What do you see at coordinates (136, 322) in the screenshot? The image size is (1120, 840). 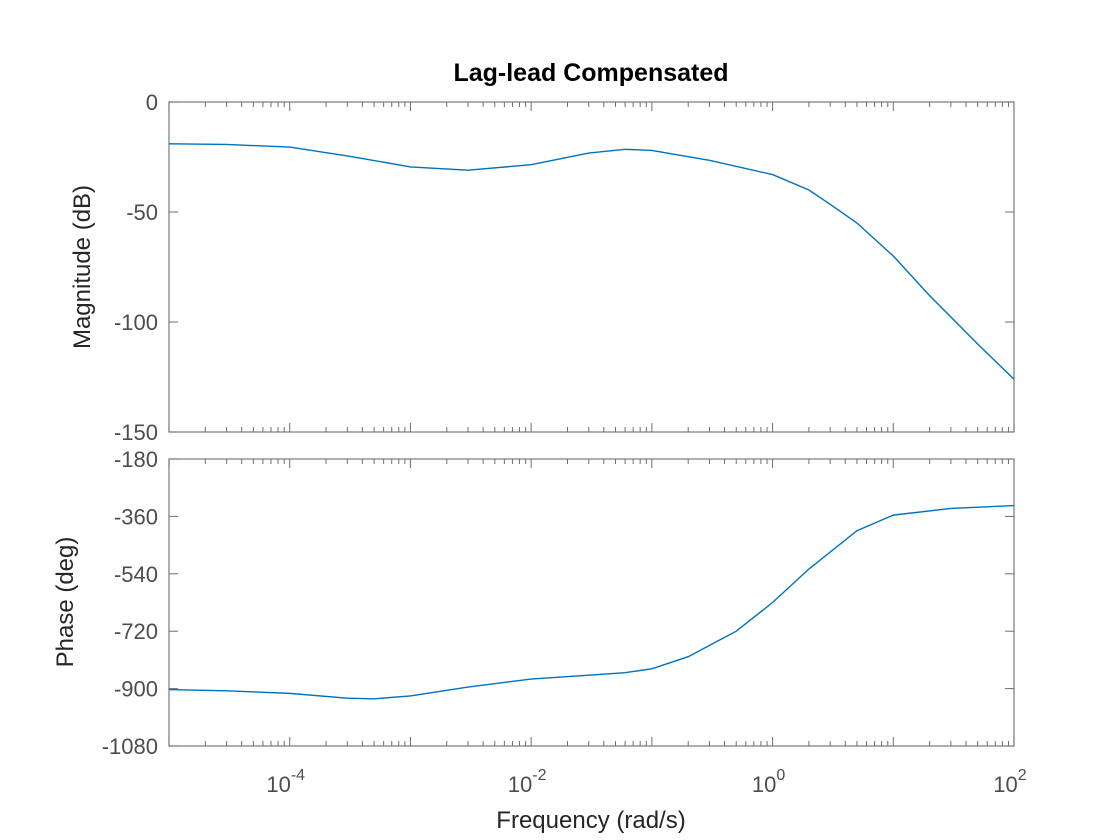 I see `y-tick-label: -100` at bounding box center [136, 322].